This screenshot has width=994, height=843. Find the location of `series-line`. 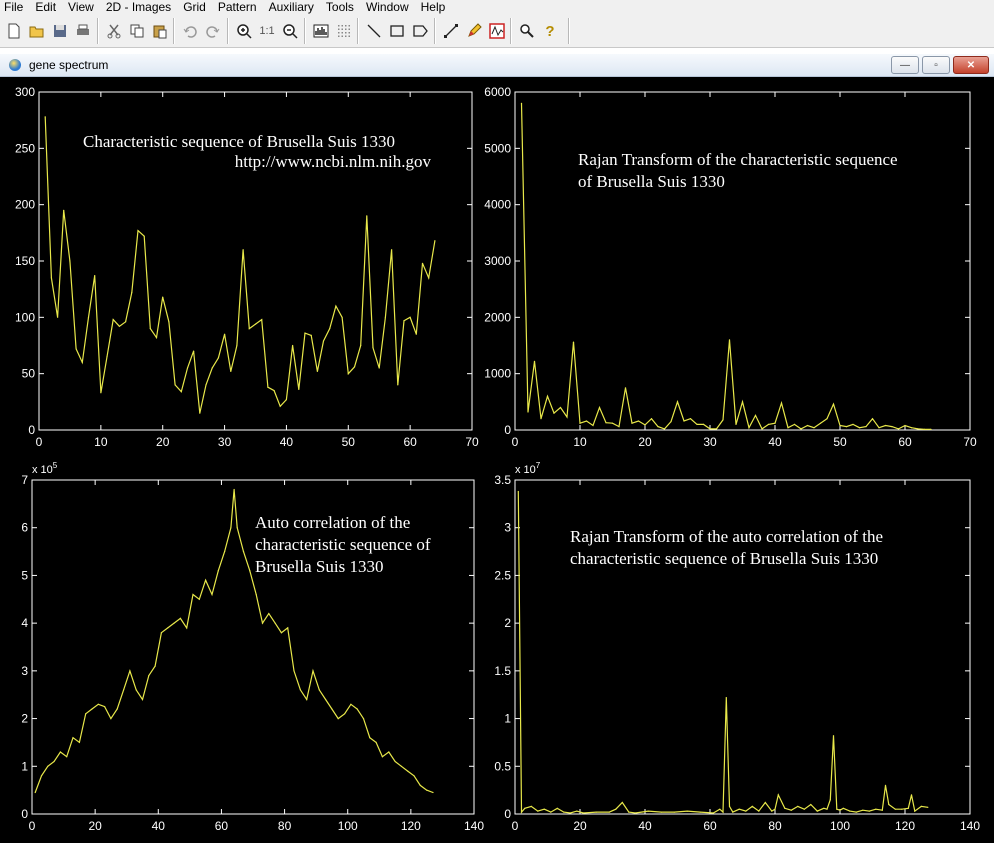

series-line is located at coordinates (240, 265).